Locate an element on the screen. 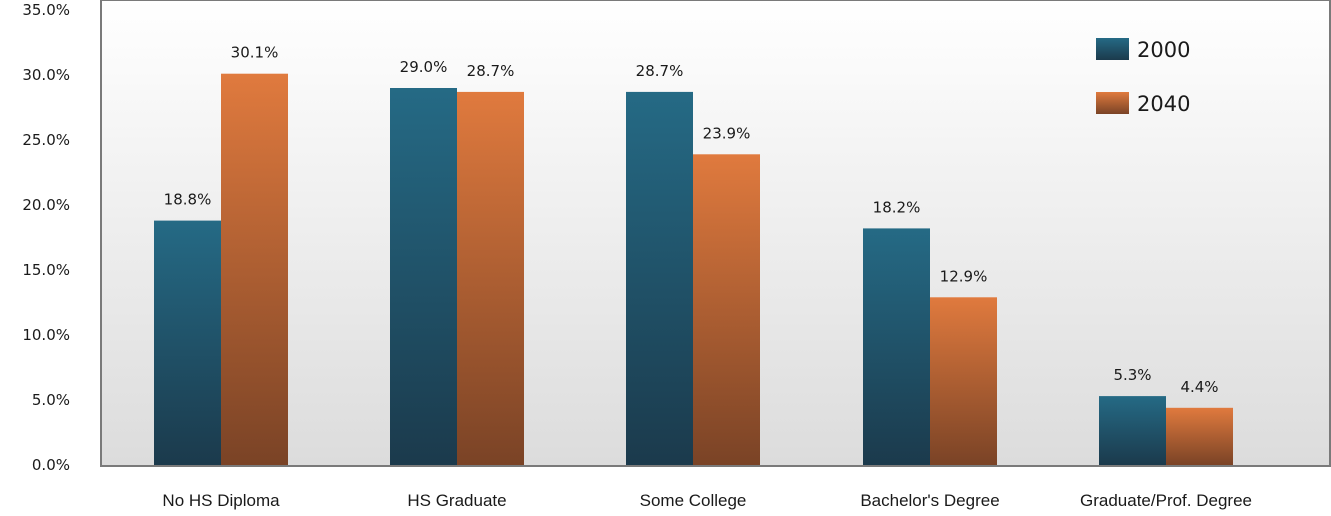  y-tick-label: 30.0% is located at coordinates (46, 75).